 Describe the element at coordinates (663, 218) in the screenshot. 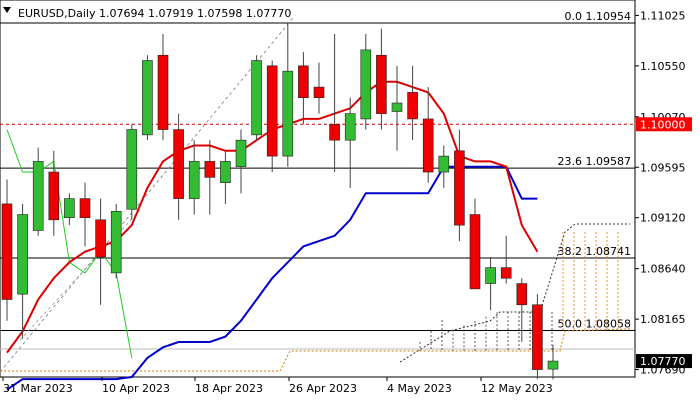

I see `y-tick-label: 1.09120` at that location.